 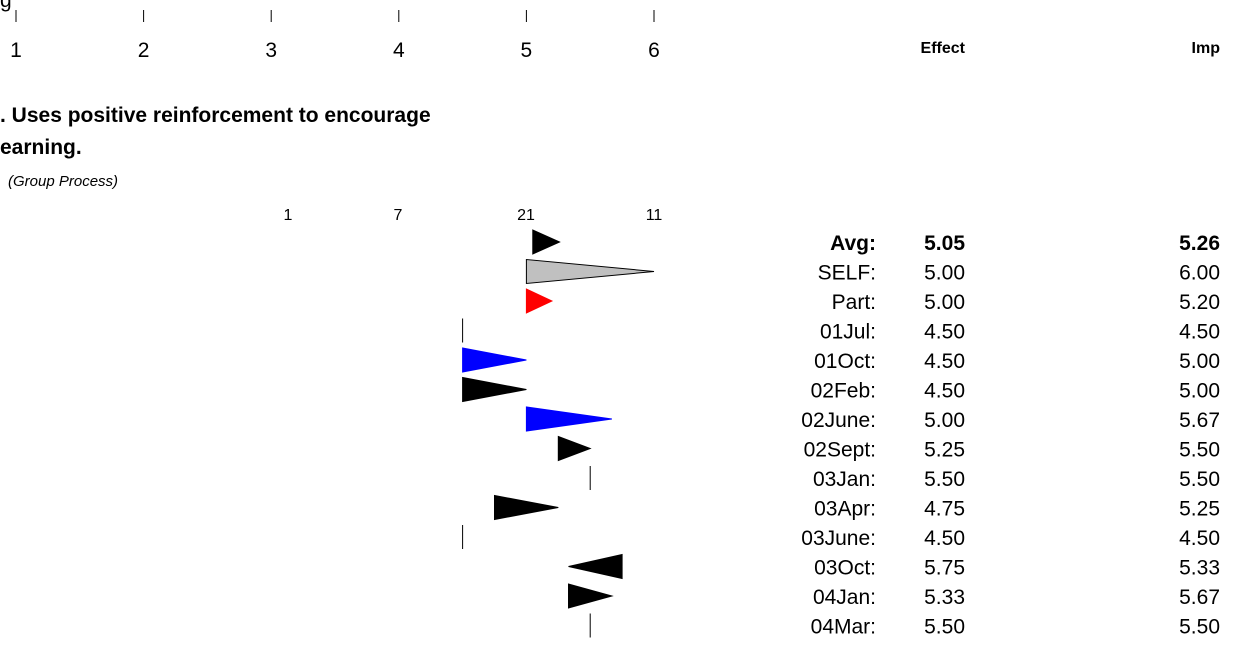 I want to click on scale-label: 3, so click(x=271, y=50).